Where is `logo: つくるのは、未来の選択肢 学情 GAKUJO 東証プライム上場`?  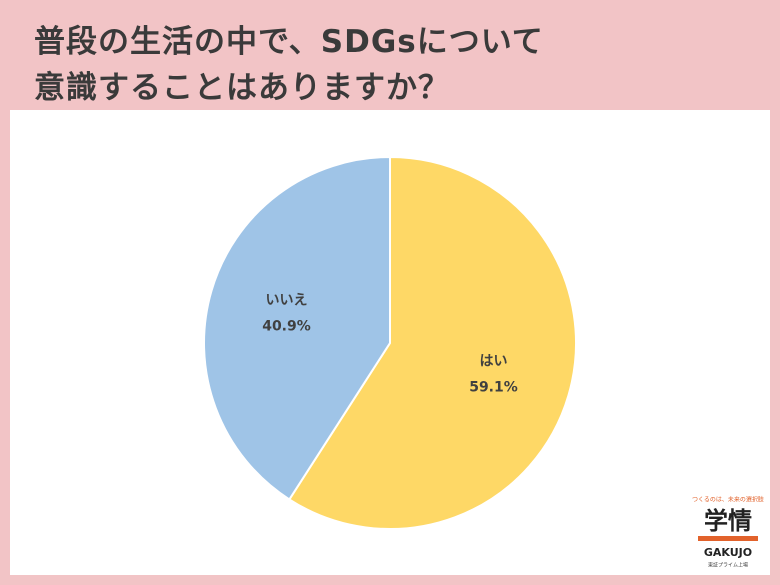 logo: つくるのは、未来の選択肢 学情 GAKUJO 東証プライム上場 is located at coordinates (728, 532).